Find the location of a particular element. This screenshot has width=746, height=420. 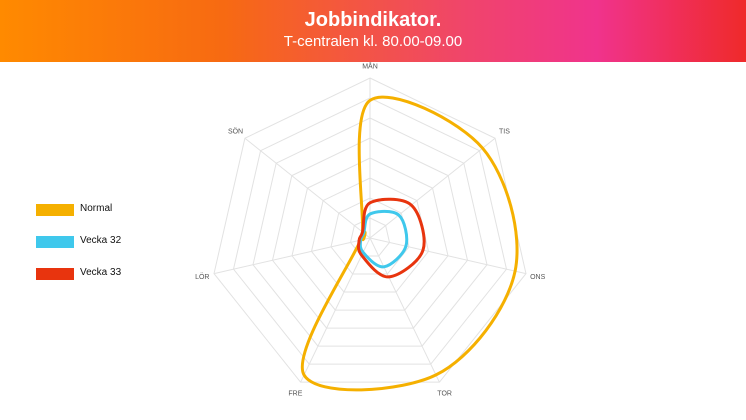

chart-title: Jobbindikator. is located at coordinates (373, 20).